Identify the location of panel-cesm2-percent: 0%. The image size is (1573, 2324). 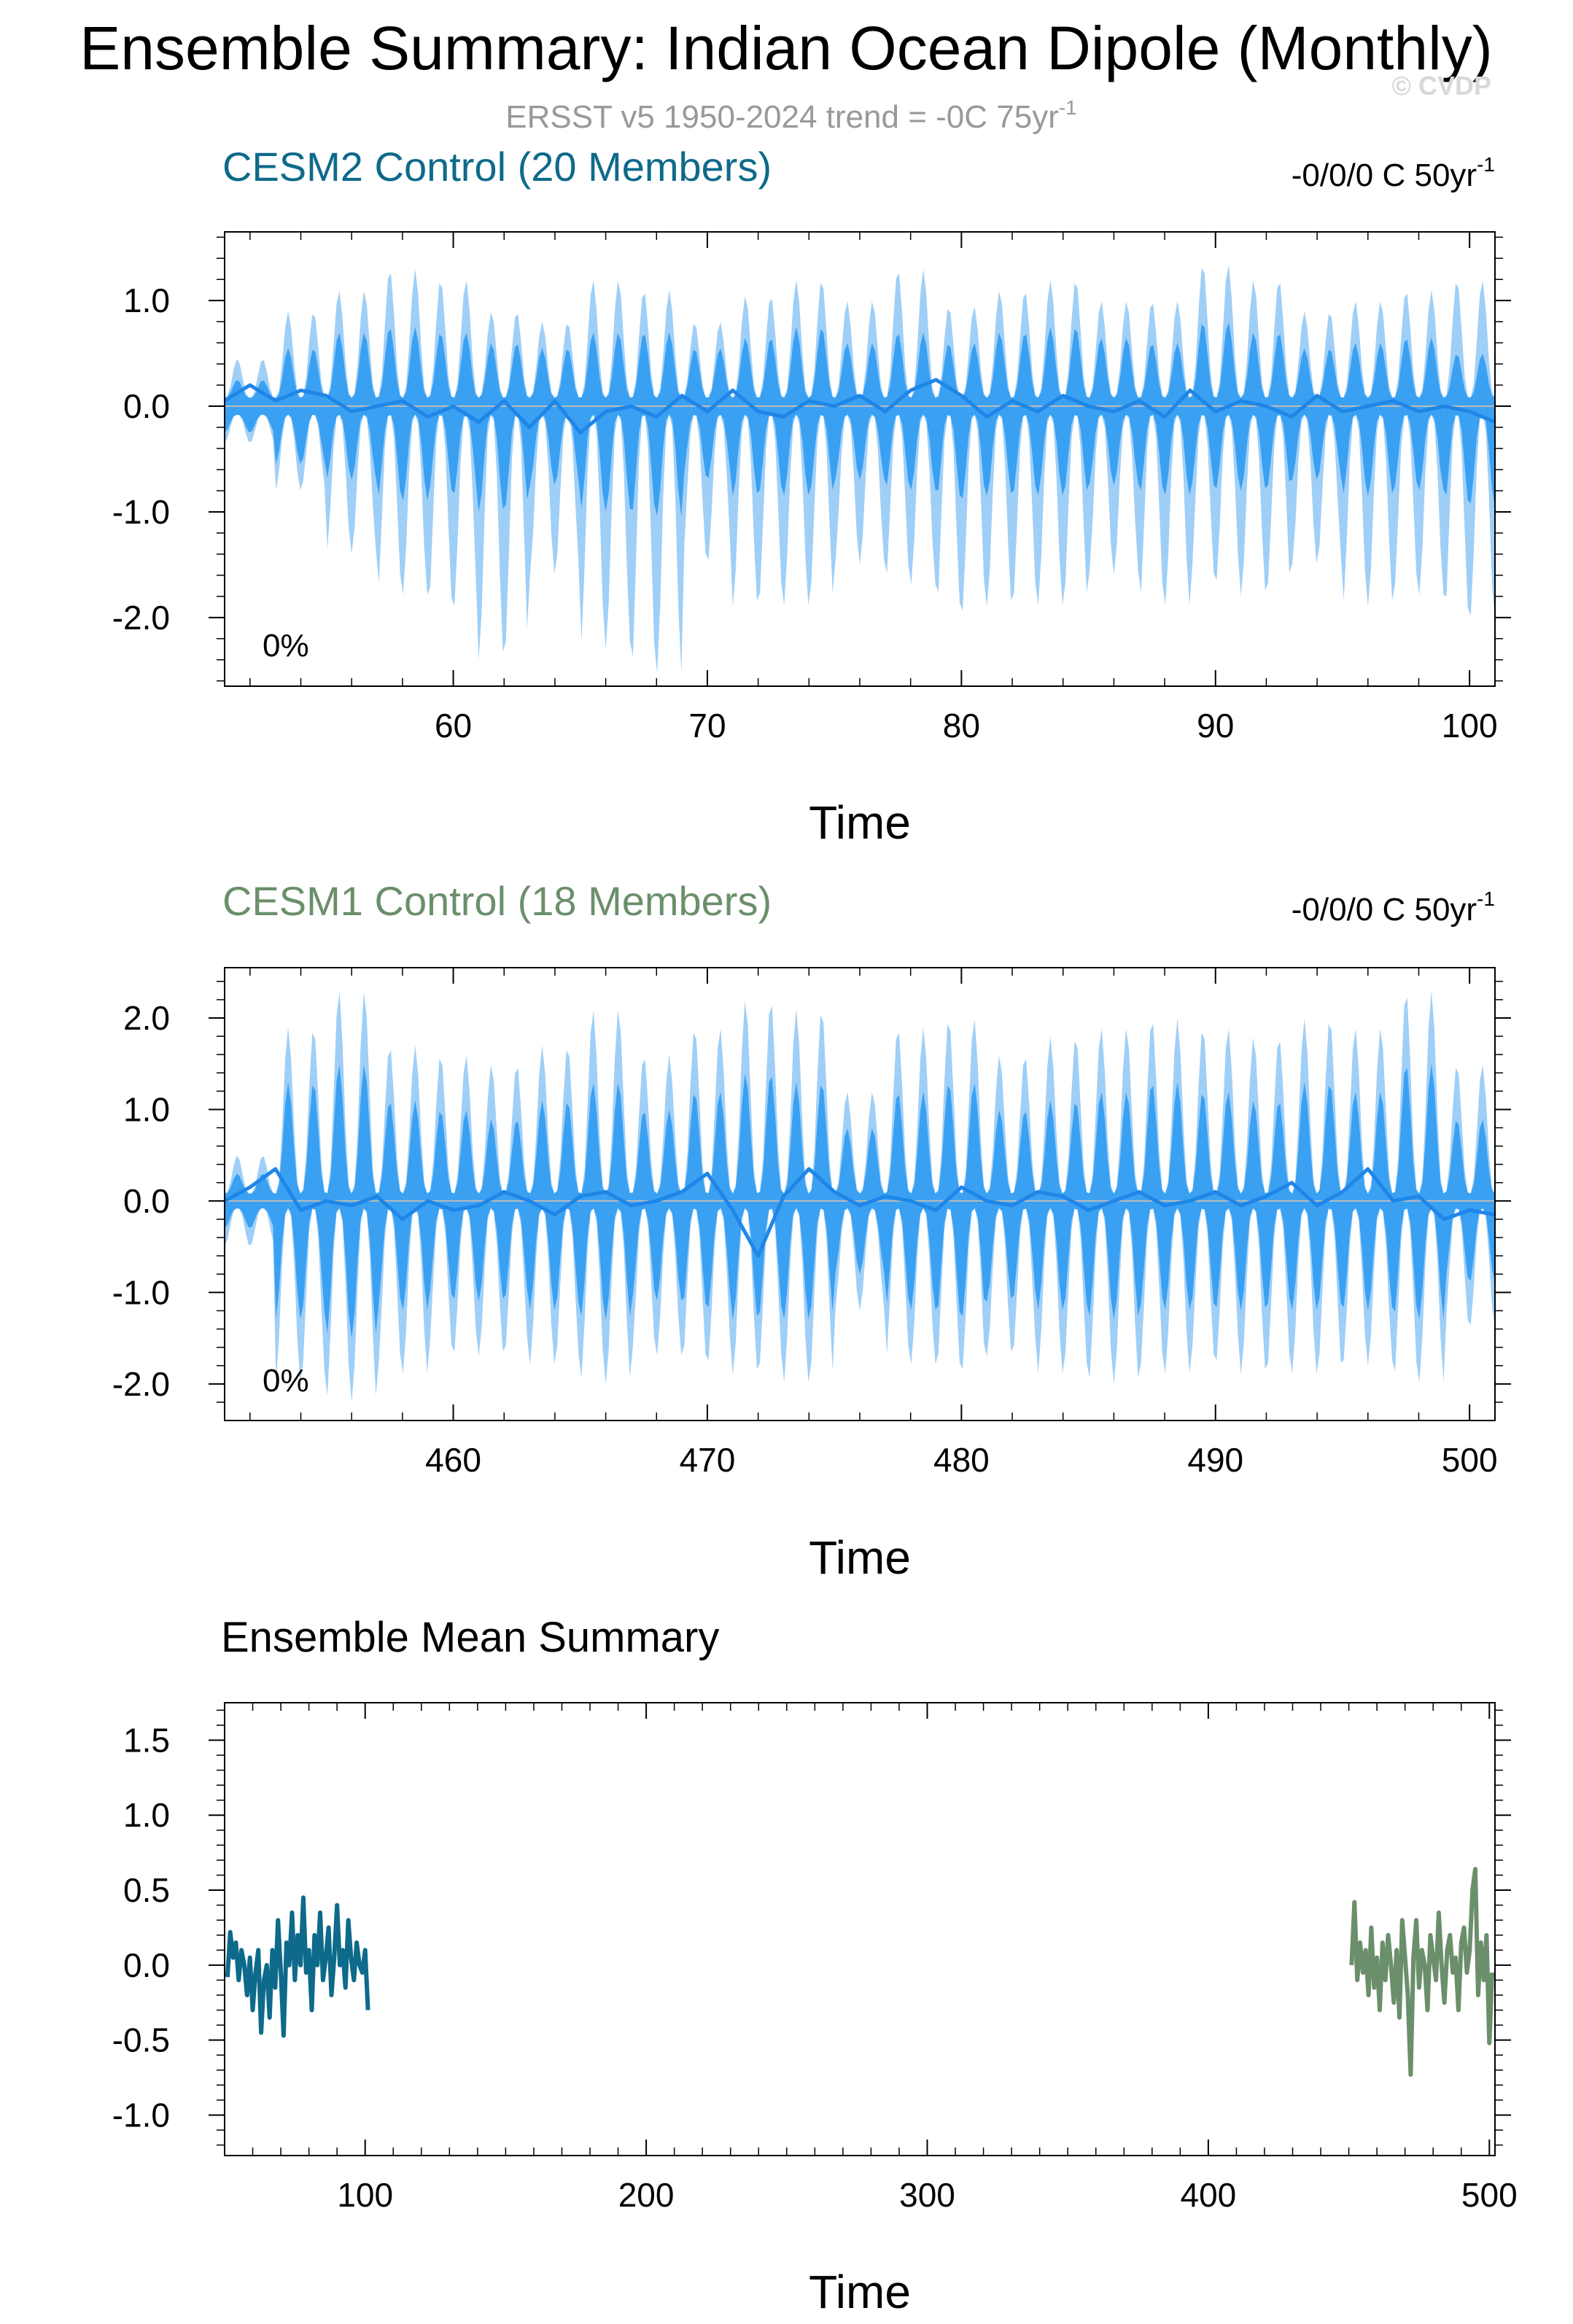
(286, 646).